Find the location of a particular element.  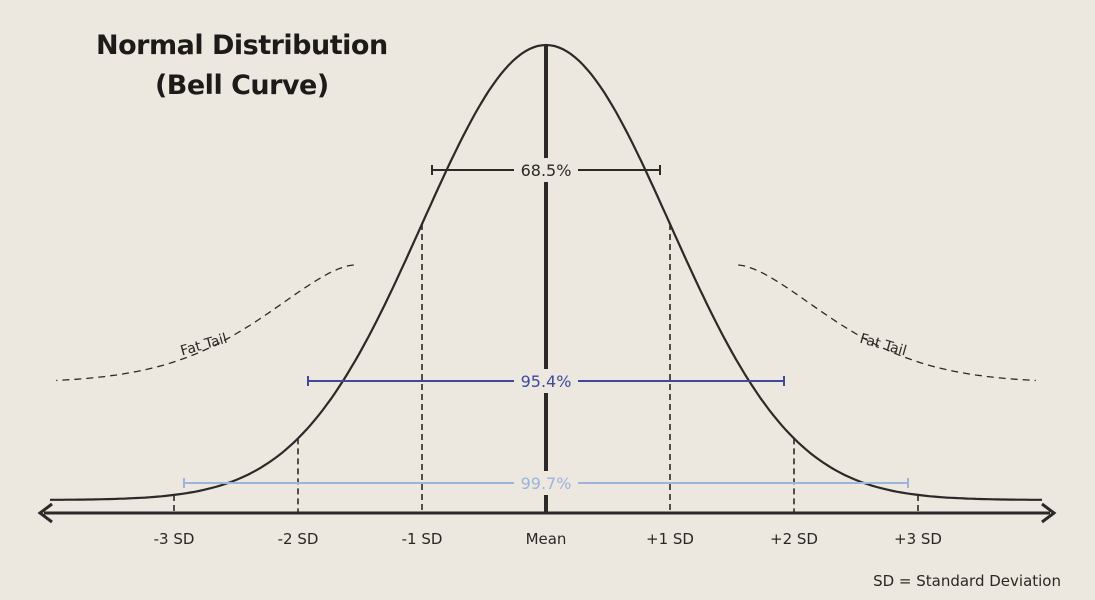

interval-label-bg-3sd is located at coordinates (546, 483).